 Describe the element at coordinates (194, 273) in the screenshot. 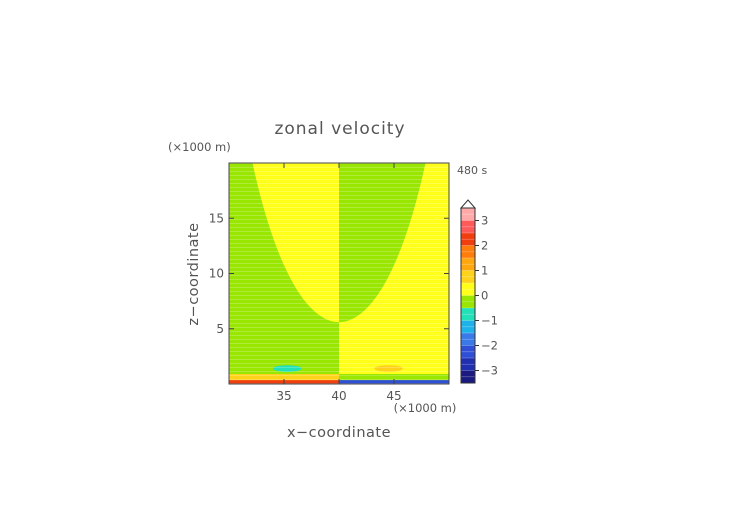

I see `y-axis-label: z−coordinate` at that location.